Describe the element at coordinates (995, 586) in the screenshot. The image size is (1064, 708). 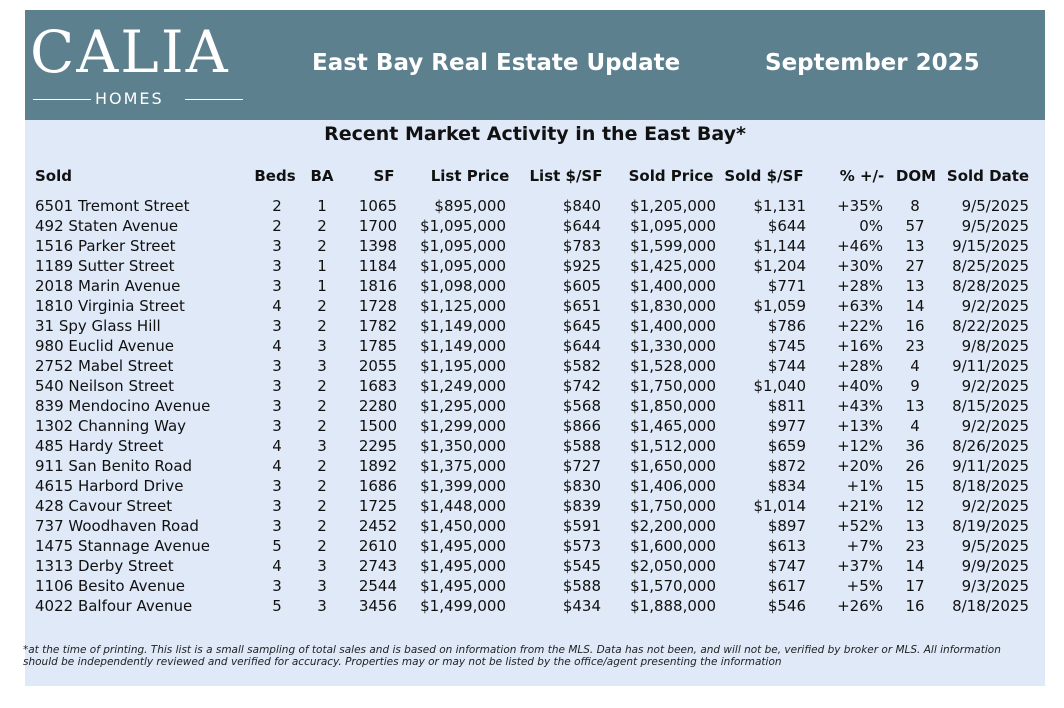
I see `table-cell: 9/3/2025` at that location.